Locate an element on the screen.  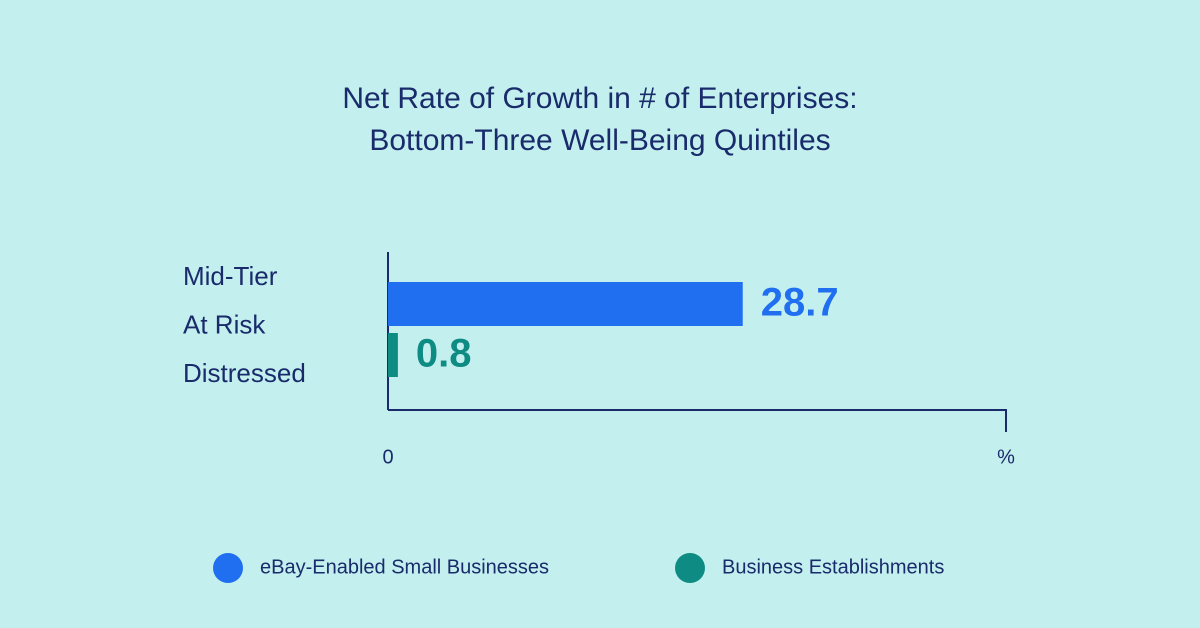
category-label: Distressed is located at coordinates (244, 373).